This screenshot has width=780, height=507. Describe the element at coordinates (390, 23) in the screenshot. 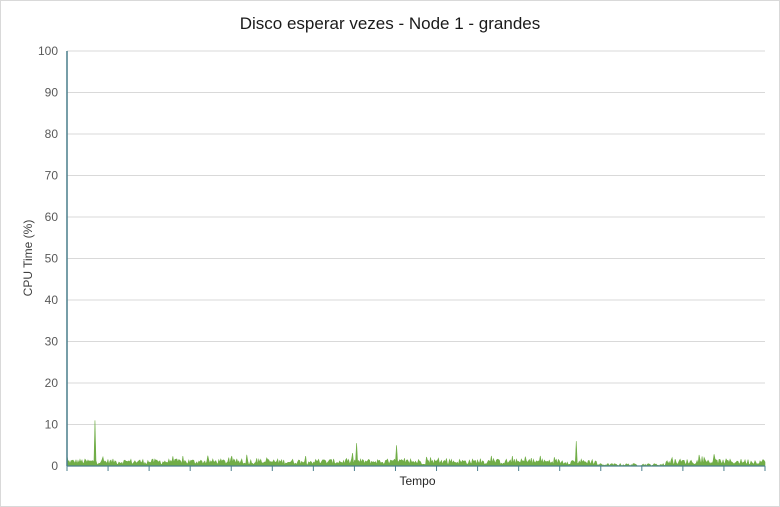

I see `chart-title: Disco esperar vezes - Node 1 - grandes` at that location.